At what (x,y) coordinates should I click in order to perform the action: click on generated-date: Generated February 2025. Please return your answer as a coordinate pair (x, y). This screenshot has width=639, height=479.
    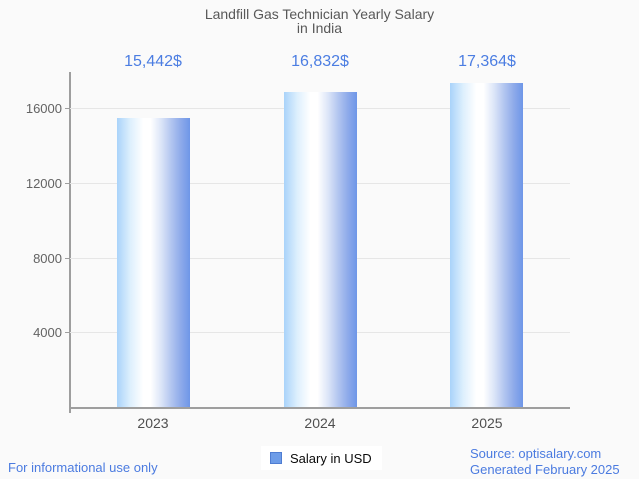
    Looking at the image, I should click on (545, 469).